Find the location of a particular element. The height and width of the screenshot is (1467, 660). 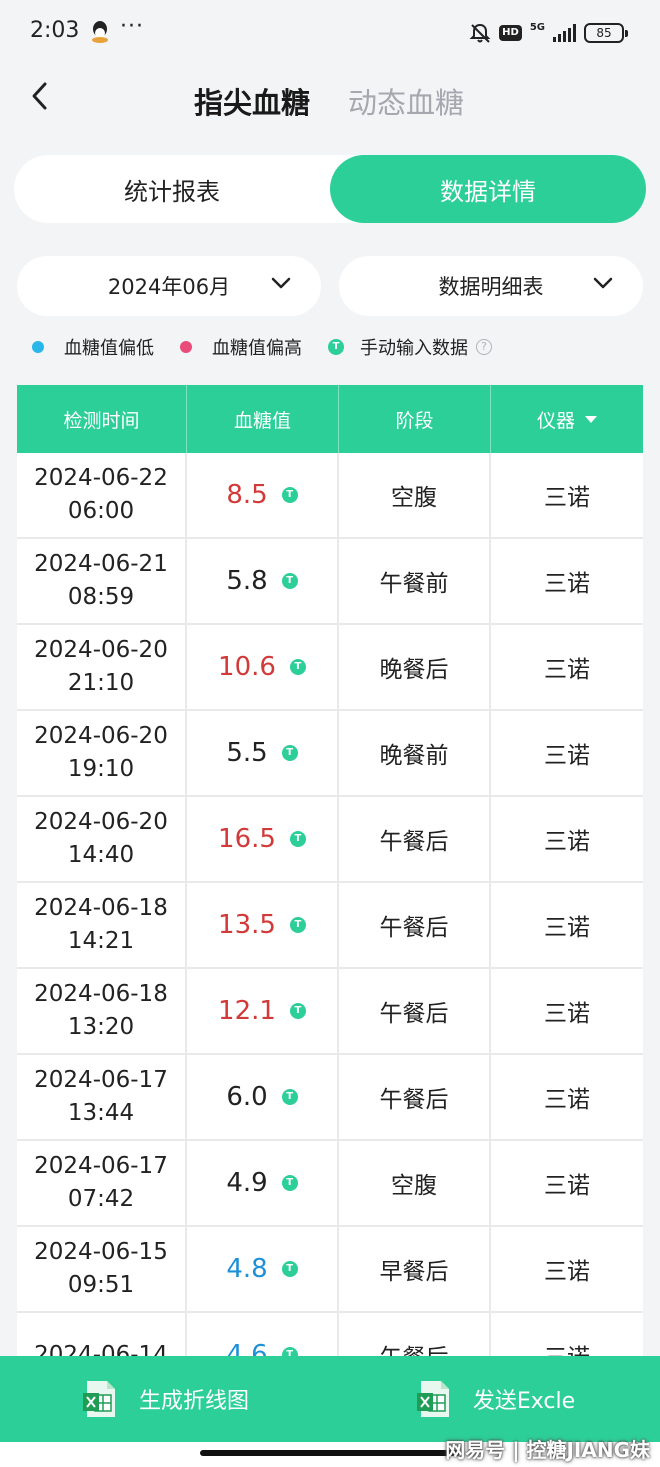

send-excel-button: 发送Excle is located at coordinates (495, 1399).